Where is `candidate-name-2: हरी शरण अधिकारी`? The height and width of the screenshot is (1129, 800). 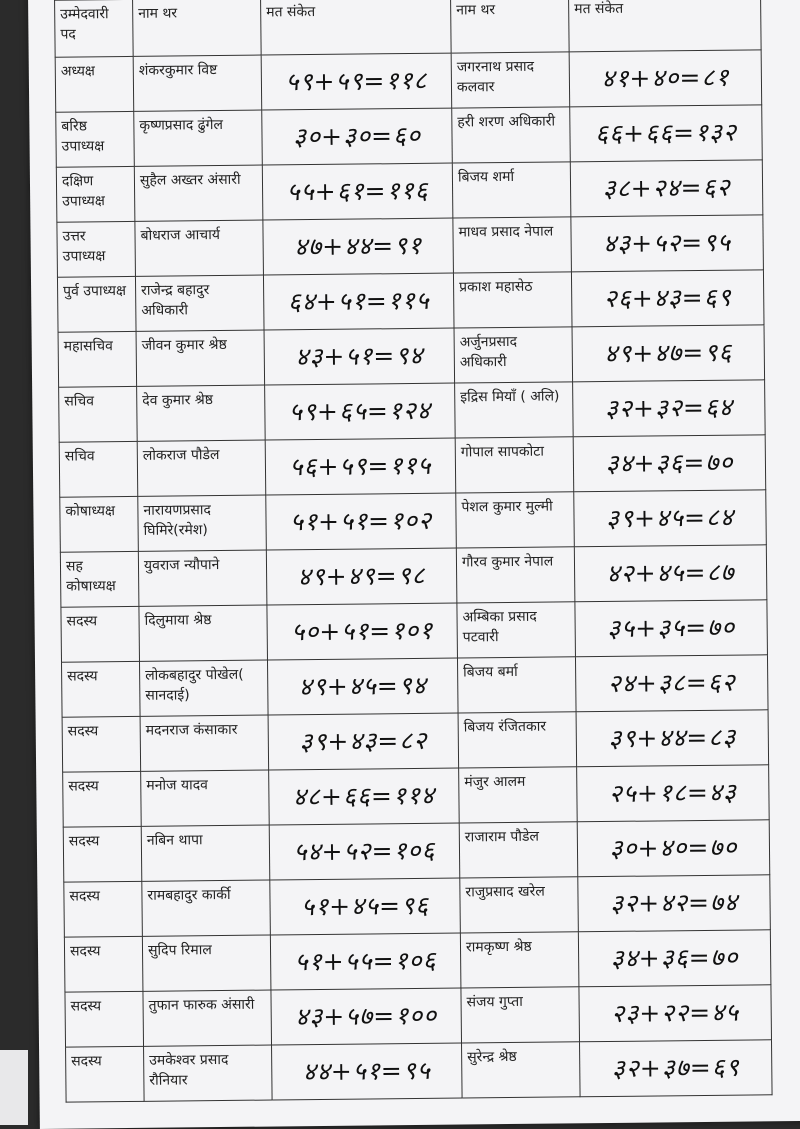 candidate-name-2: हरी शरण अधिकारी is located at coordinates (511, 135).